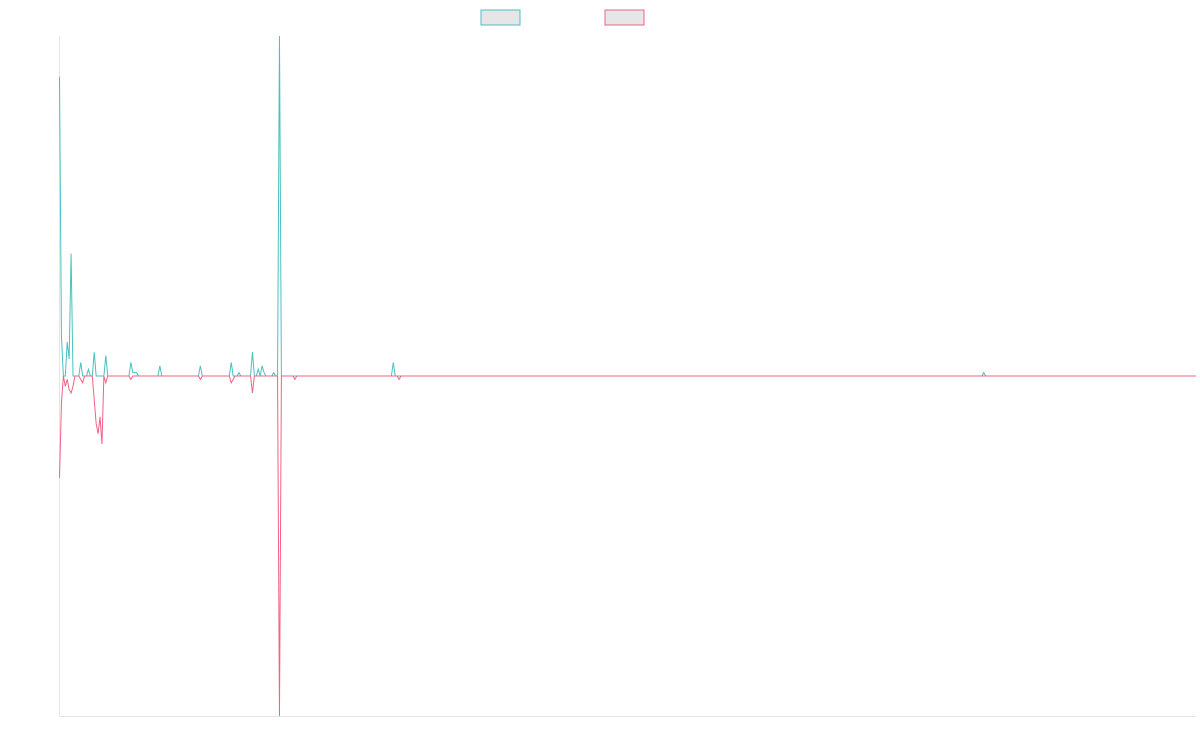 This screenshot has width=1200, height=750. What do you see at coordinates (562, 17) in the screenshot?
I see `legend` at bounding box center [562, 17].